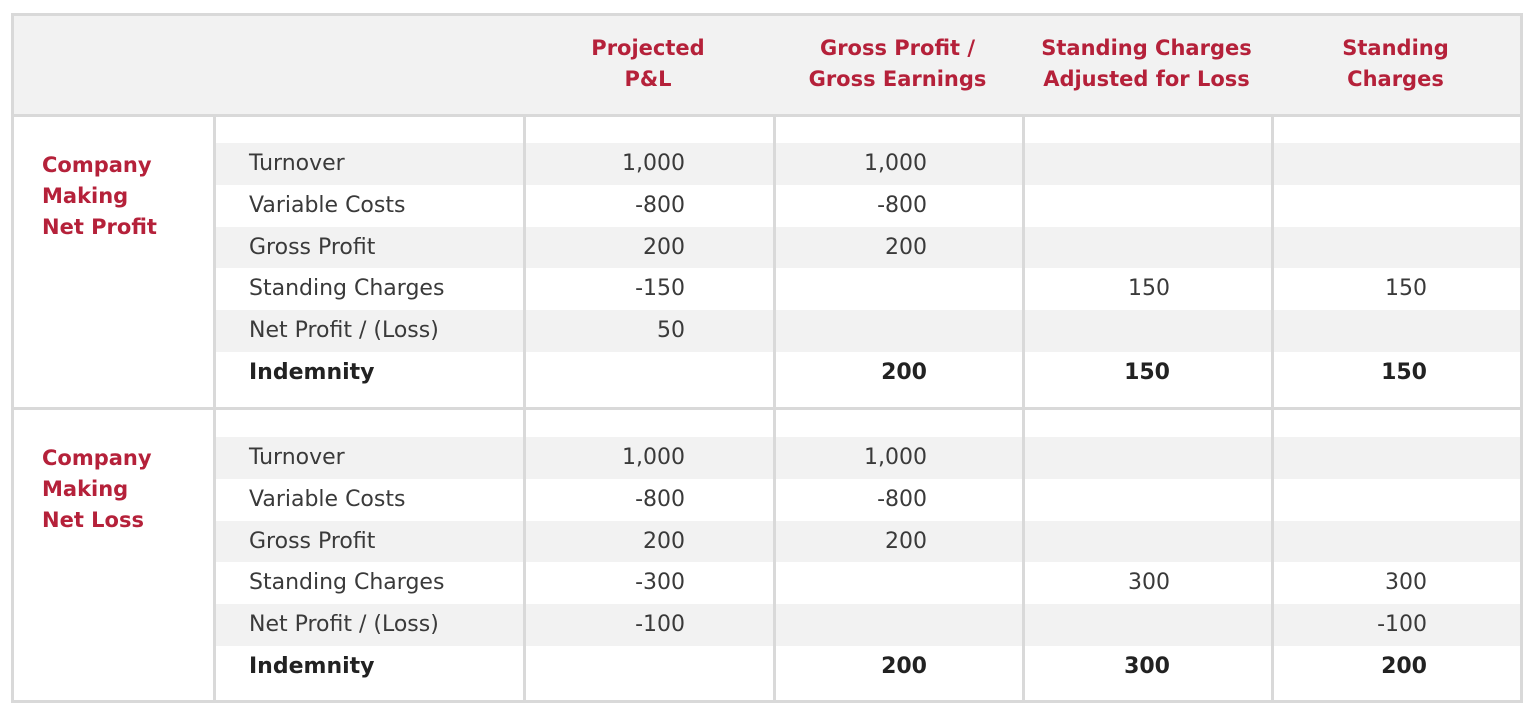 The image size is (1536, 719). Describe the element at coordinates (648, 48) in the screenshot. I see `column-header: Projected` at that location.